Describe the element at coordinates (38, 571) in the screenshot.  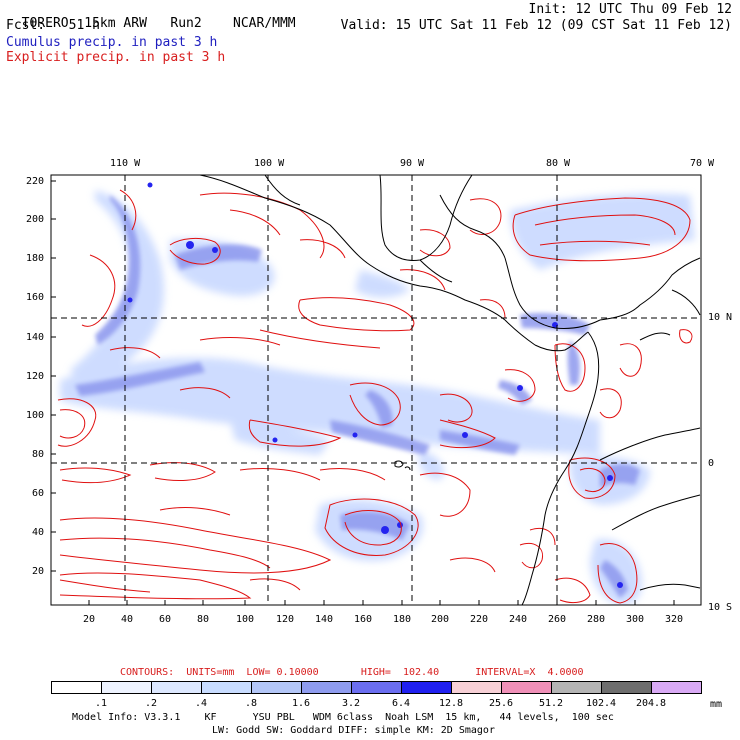
I see `y-tick-label: 20` at that location.